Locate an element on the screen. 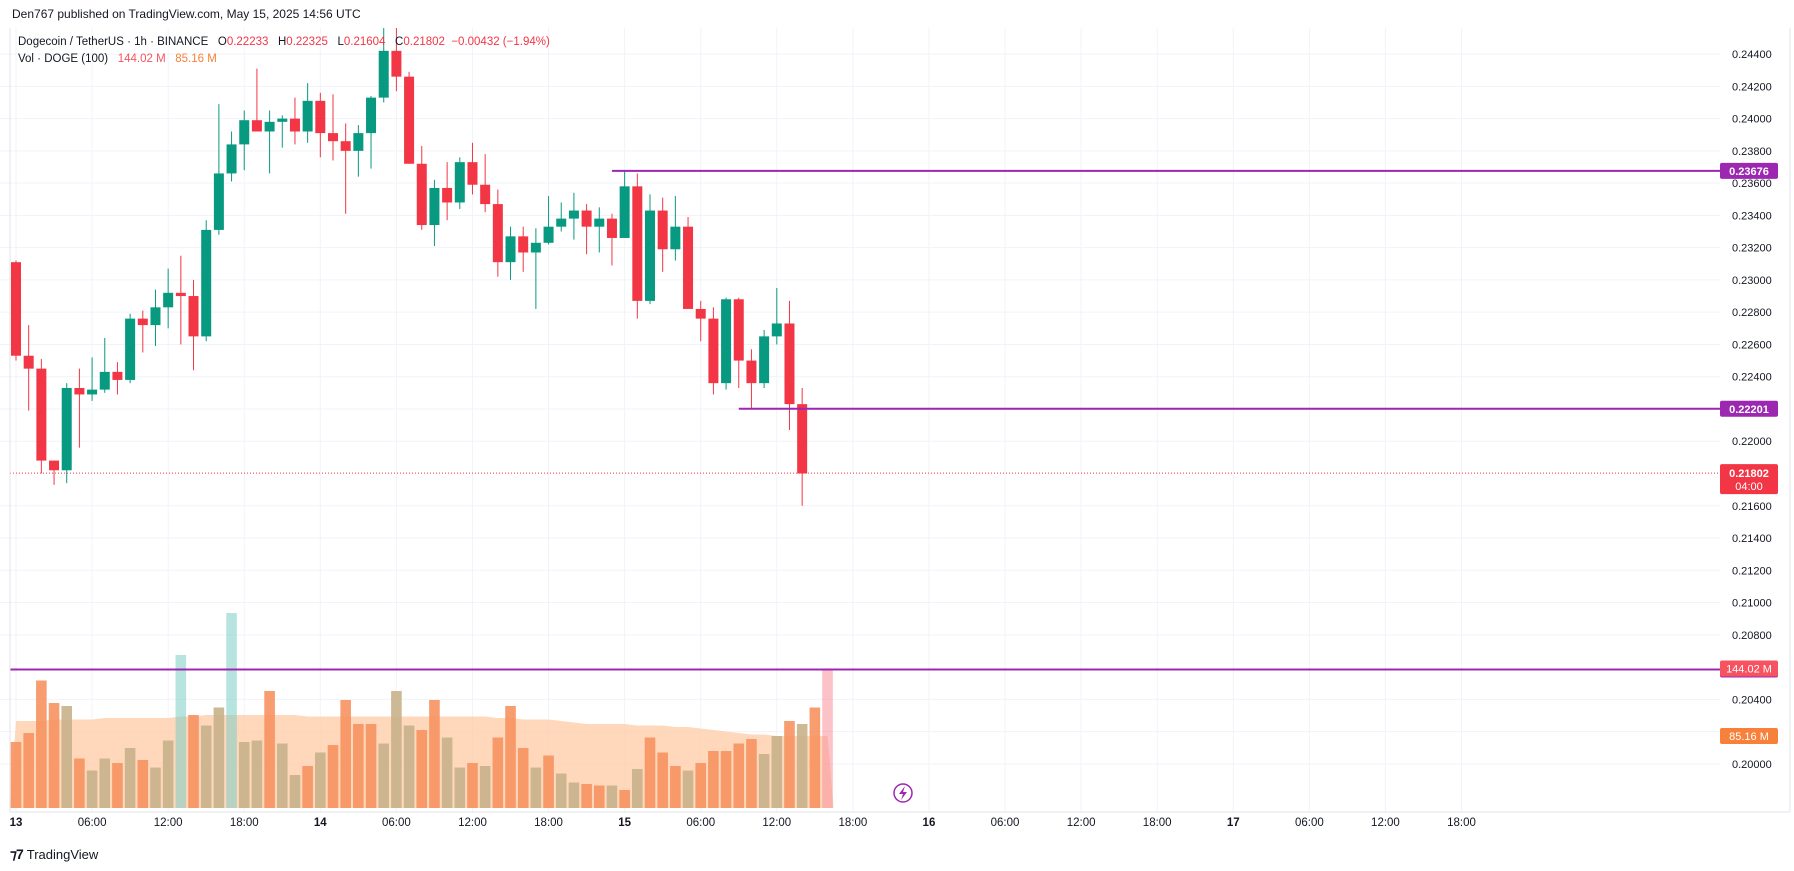  volume-badge-label: 85.16 M is located at coordinates (1749, 737).